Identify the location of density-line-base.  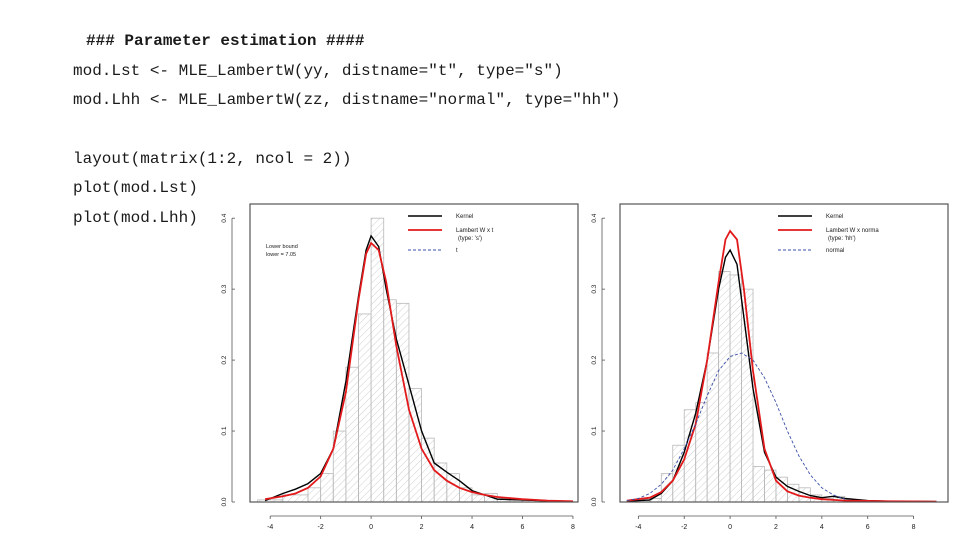
(735, 427).